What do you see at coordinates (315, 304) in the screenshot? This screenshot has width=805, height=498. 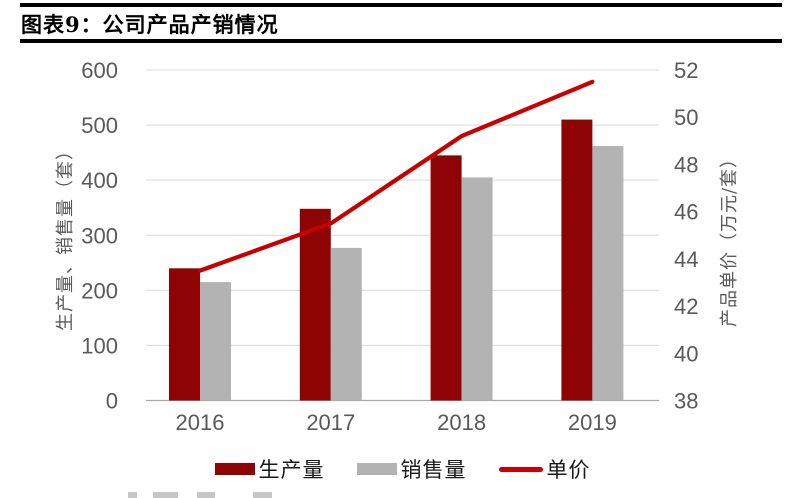 I see `bar-production-2017` at bounding box center [315, 304].